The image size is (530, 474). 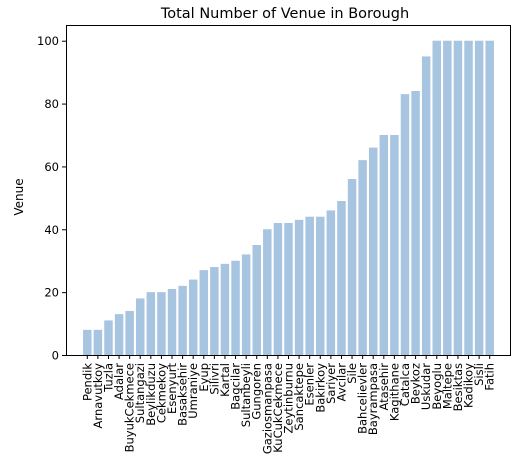 I want to click on x-tick-label: Catalca, so click(x=405, y=384).